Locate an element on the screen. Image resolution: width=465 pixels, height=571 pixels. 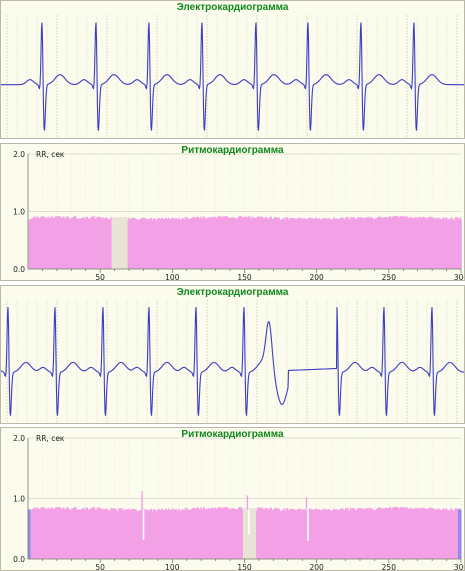
rhythmogram-title-2: Ритмокардиограмма is located at coordinates (232, 434).